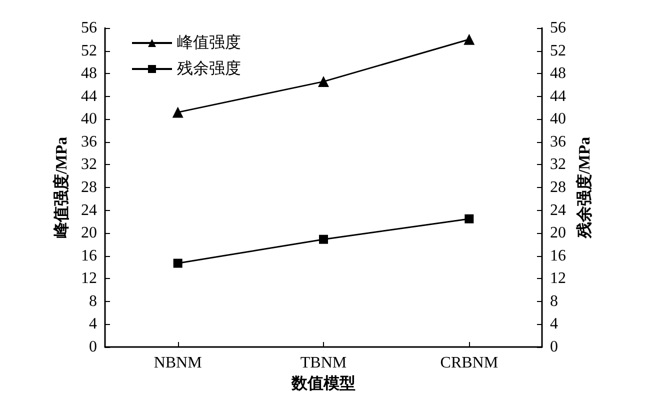  I want to click on y-tick-label: 28, so click(89, 187).